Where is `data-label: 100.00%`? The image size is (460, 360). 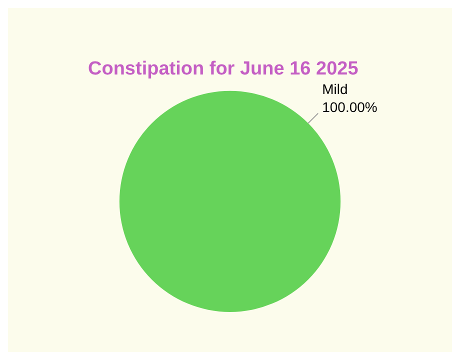 data-label: 100.00% is located at coordinates (350, 107).